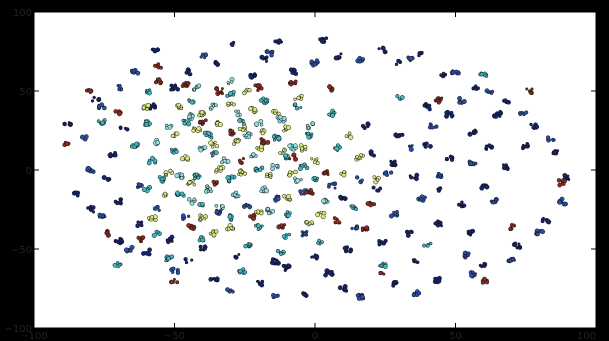 The height and width of the screenshot is (341, 609). What do you see at coordinates (174, 336) in the screenshot?
I see `x-tick-label-1: −50` at bounding box center [174, 336].